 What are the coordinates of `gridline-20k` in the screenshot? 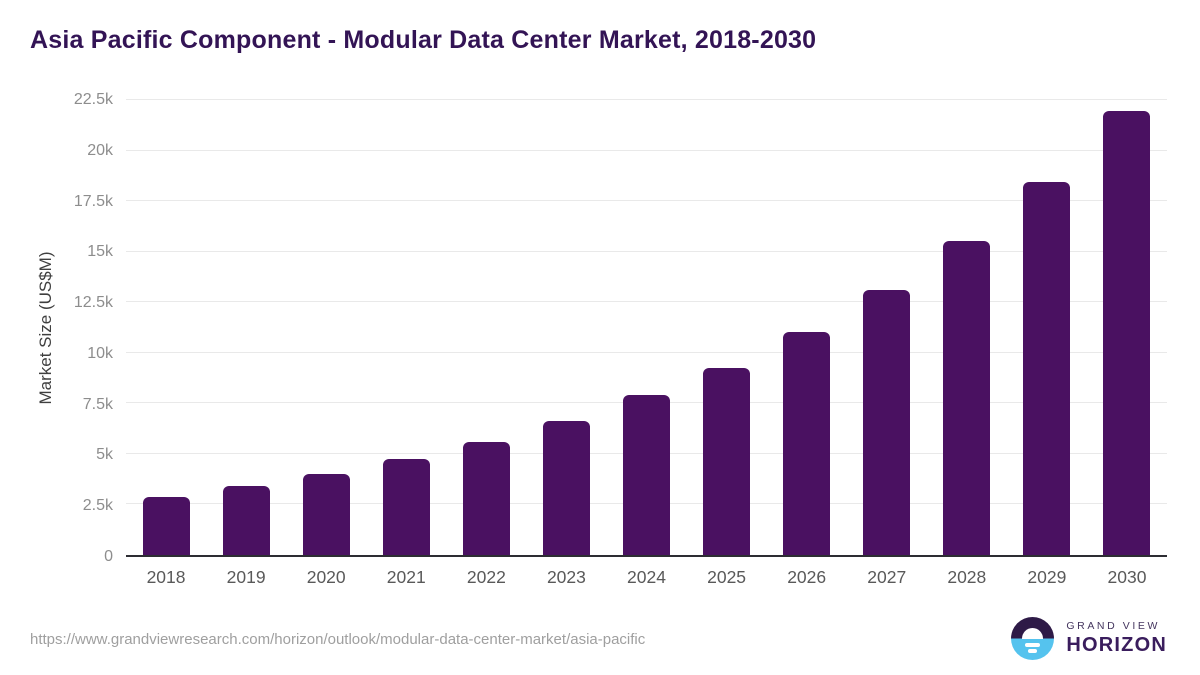 It's located at (646, 150).